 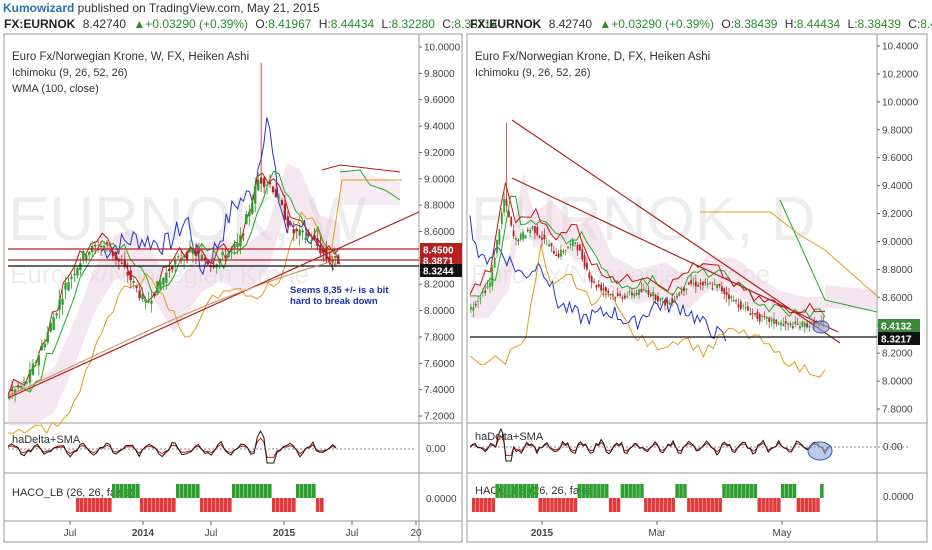 What do you see at coordinates (40, 24) in the screenshot?
I see `left-symbol: FX:EURNOK` at bounding box center [40, 24].